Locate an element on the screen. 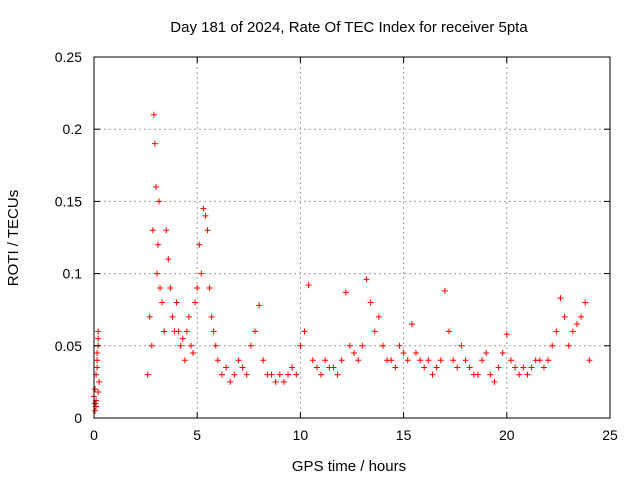  y-tick-label: 0.25 is located at coordinates (68, 57).